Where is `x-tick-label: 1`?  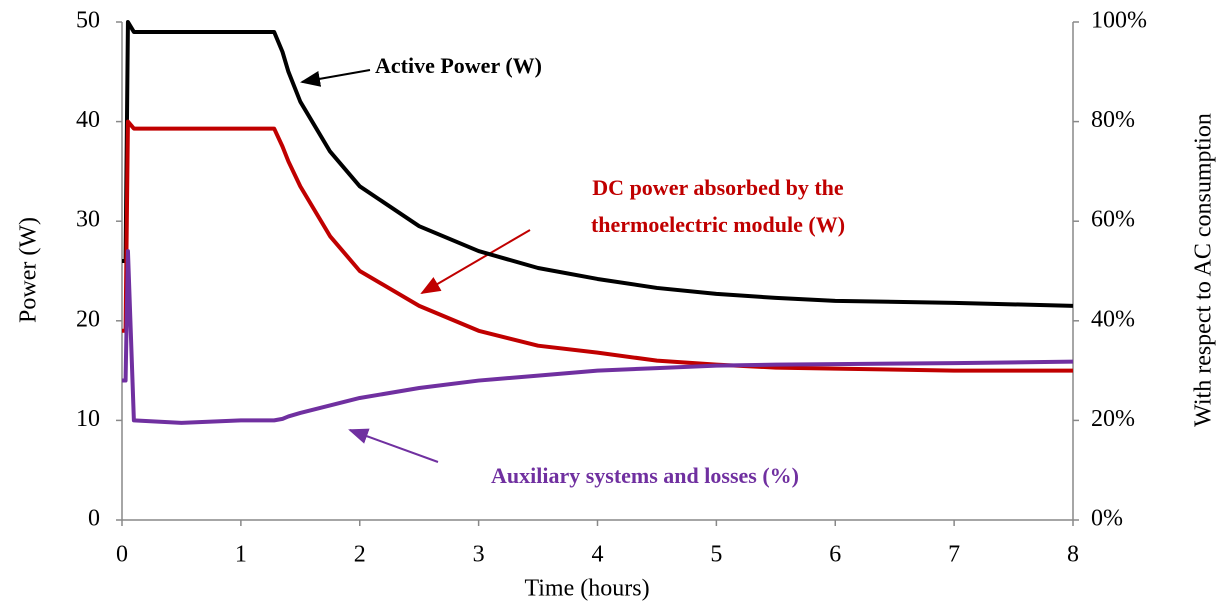 x-tick-label: 1 is located at coordinates (241, 555).